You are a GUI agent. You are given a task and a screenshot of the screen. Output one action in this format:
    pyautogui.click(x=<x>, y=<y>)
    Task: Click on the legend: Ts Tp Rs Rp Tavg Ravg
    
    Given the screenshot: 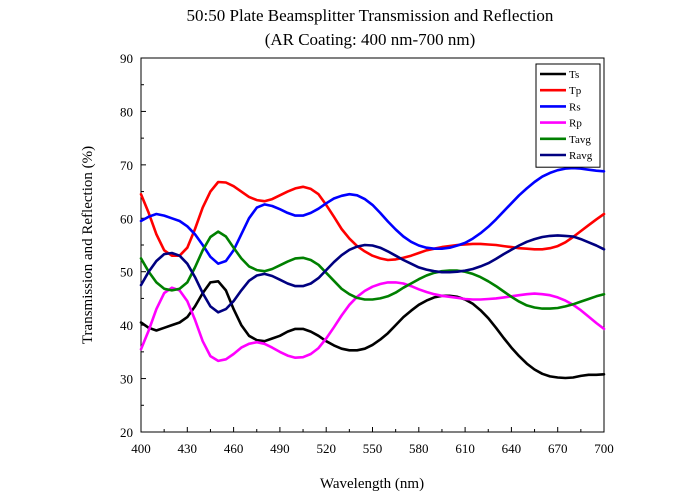 What is the action you would take?
    pyautogui.click(x=568, y=115)
    